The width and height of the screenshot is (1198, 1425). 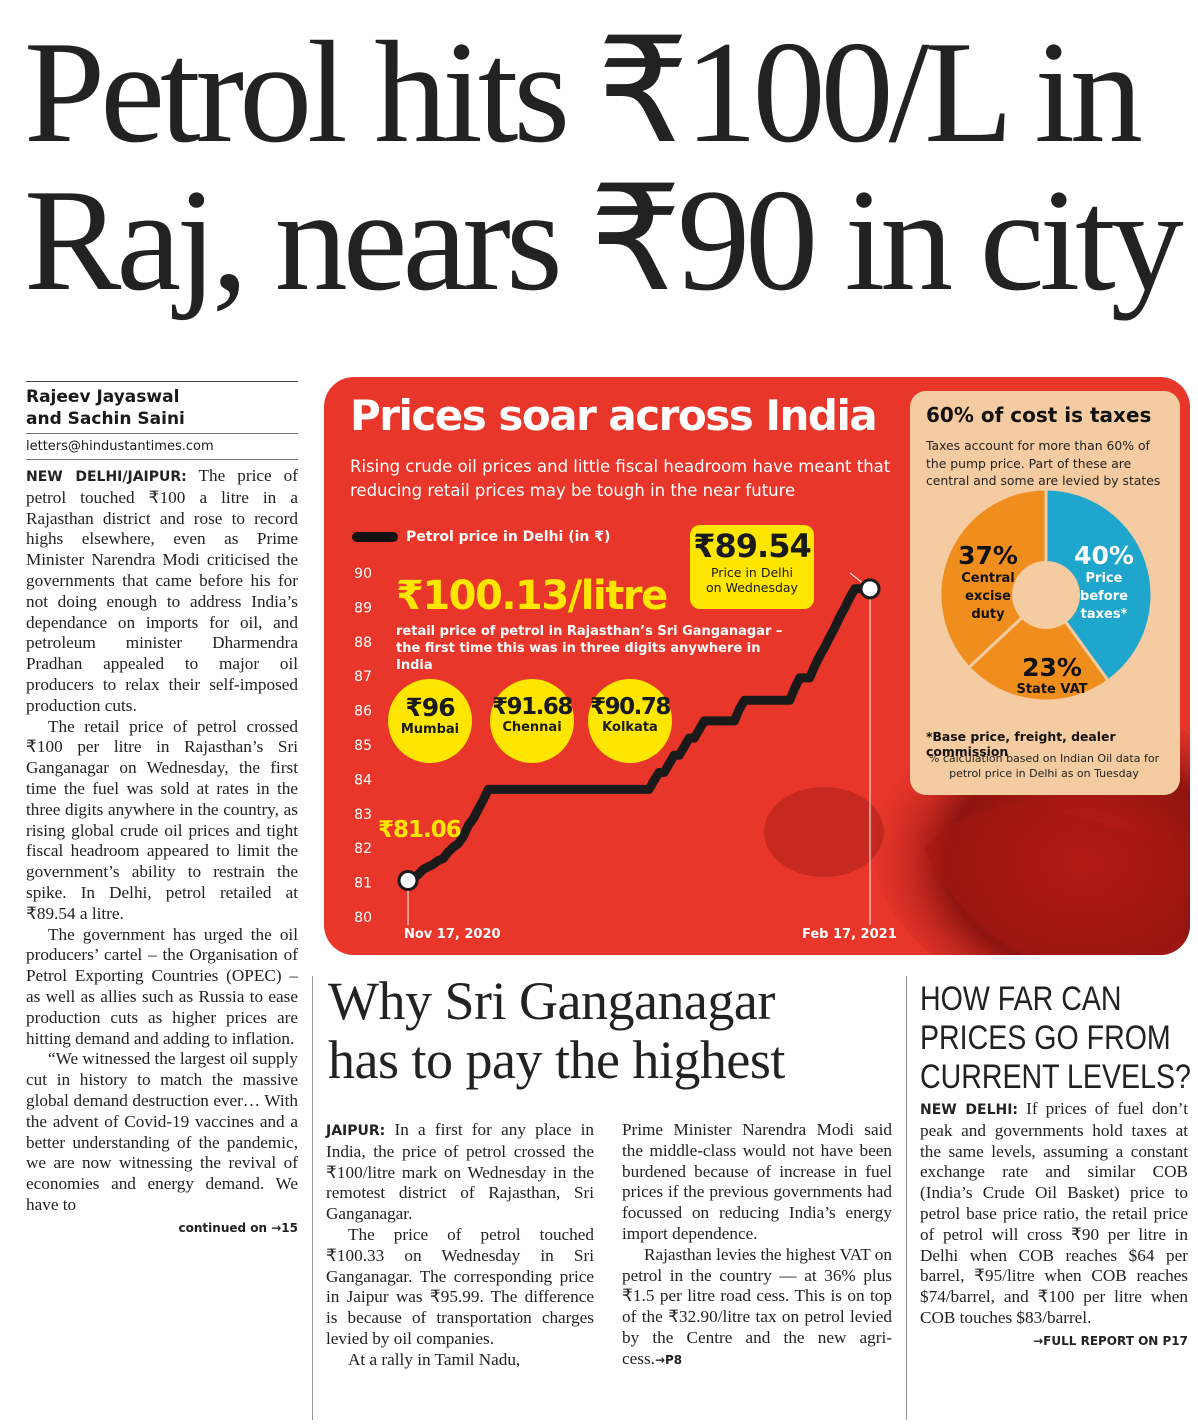 What do you see at coordinates (363, 574) in the screenshot?
I see `y-tick-label: 90` at bounding box center [363, 574].